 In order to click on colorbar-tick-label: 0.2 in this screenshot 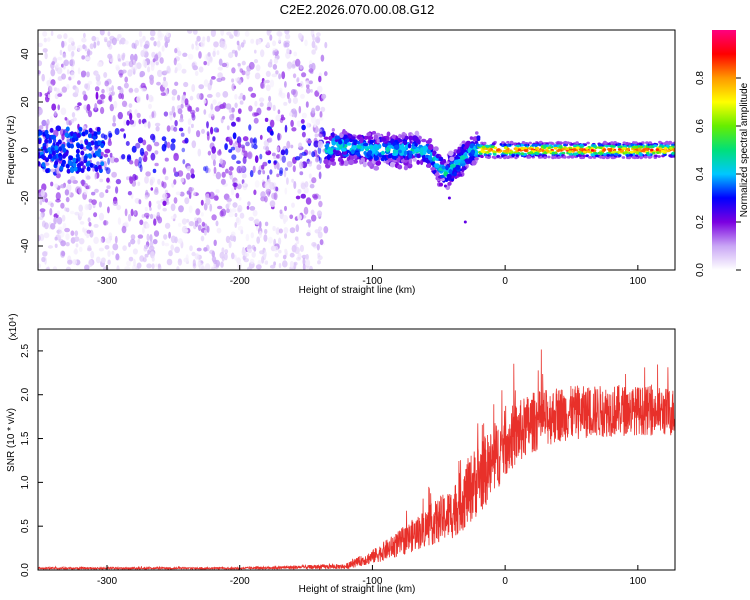, I will do `click(700, 222)`.